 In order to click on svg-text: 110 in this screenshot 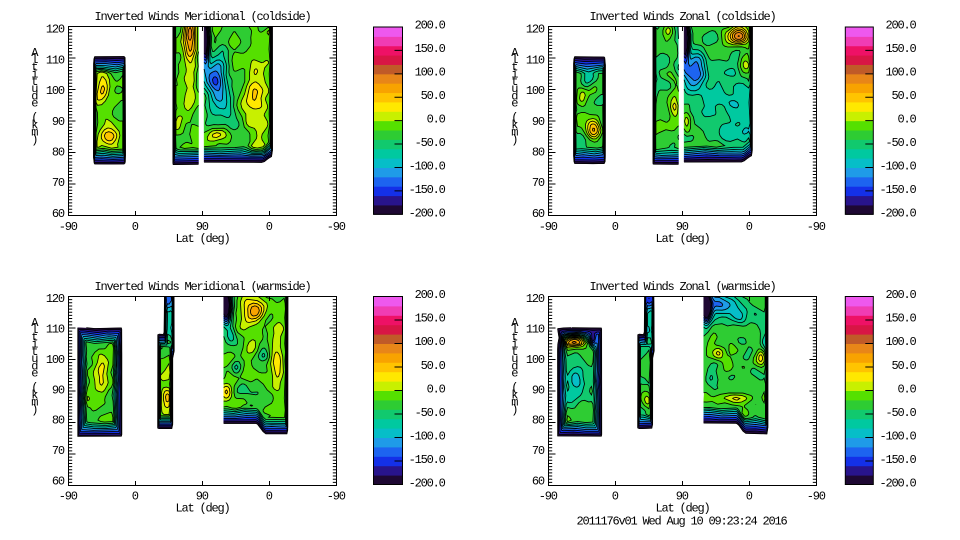, I will do `click(535, 60)`.